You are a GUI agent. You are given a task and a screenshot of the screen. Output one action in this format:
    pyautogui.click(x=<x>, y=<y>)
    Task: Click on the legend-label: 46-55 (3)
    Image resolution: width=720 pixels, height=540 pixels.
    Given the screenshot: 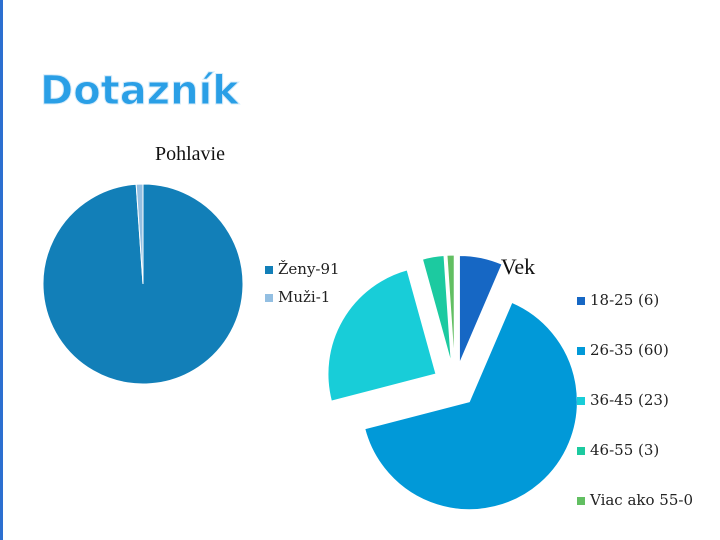 What is the action you would take?
    pyautogui.click(x=624, y=450)
    